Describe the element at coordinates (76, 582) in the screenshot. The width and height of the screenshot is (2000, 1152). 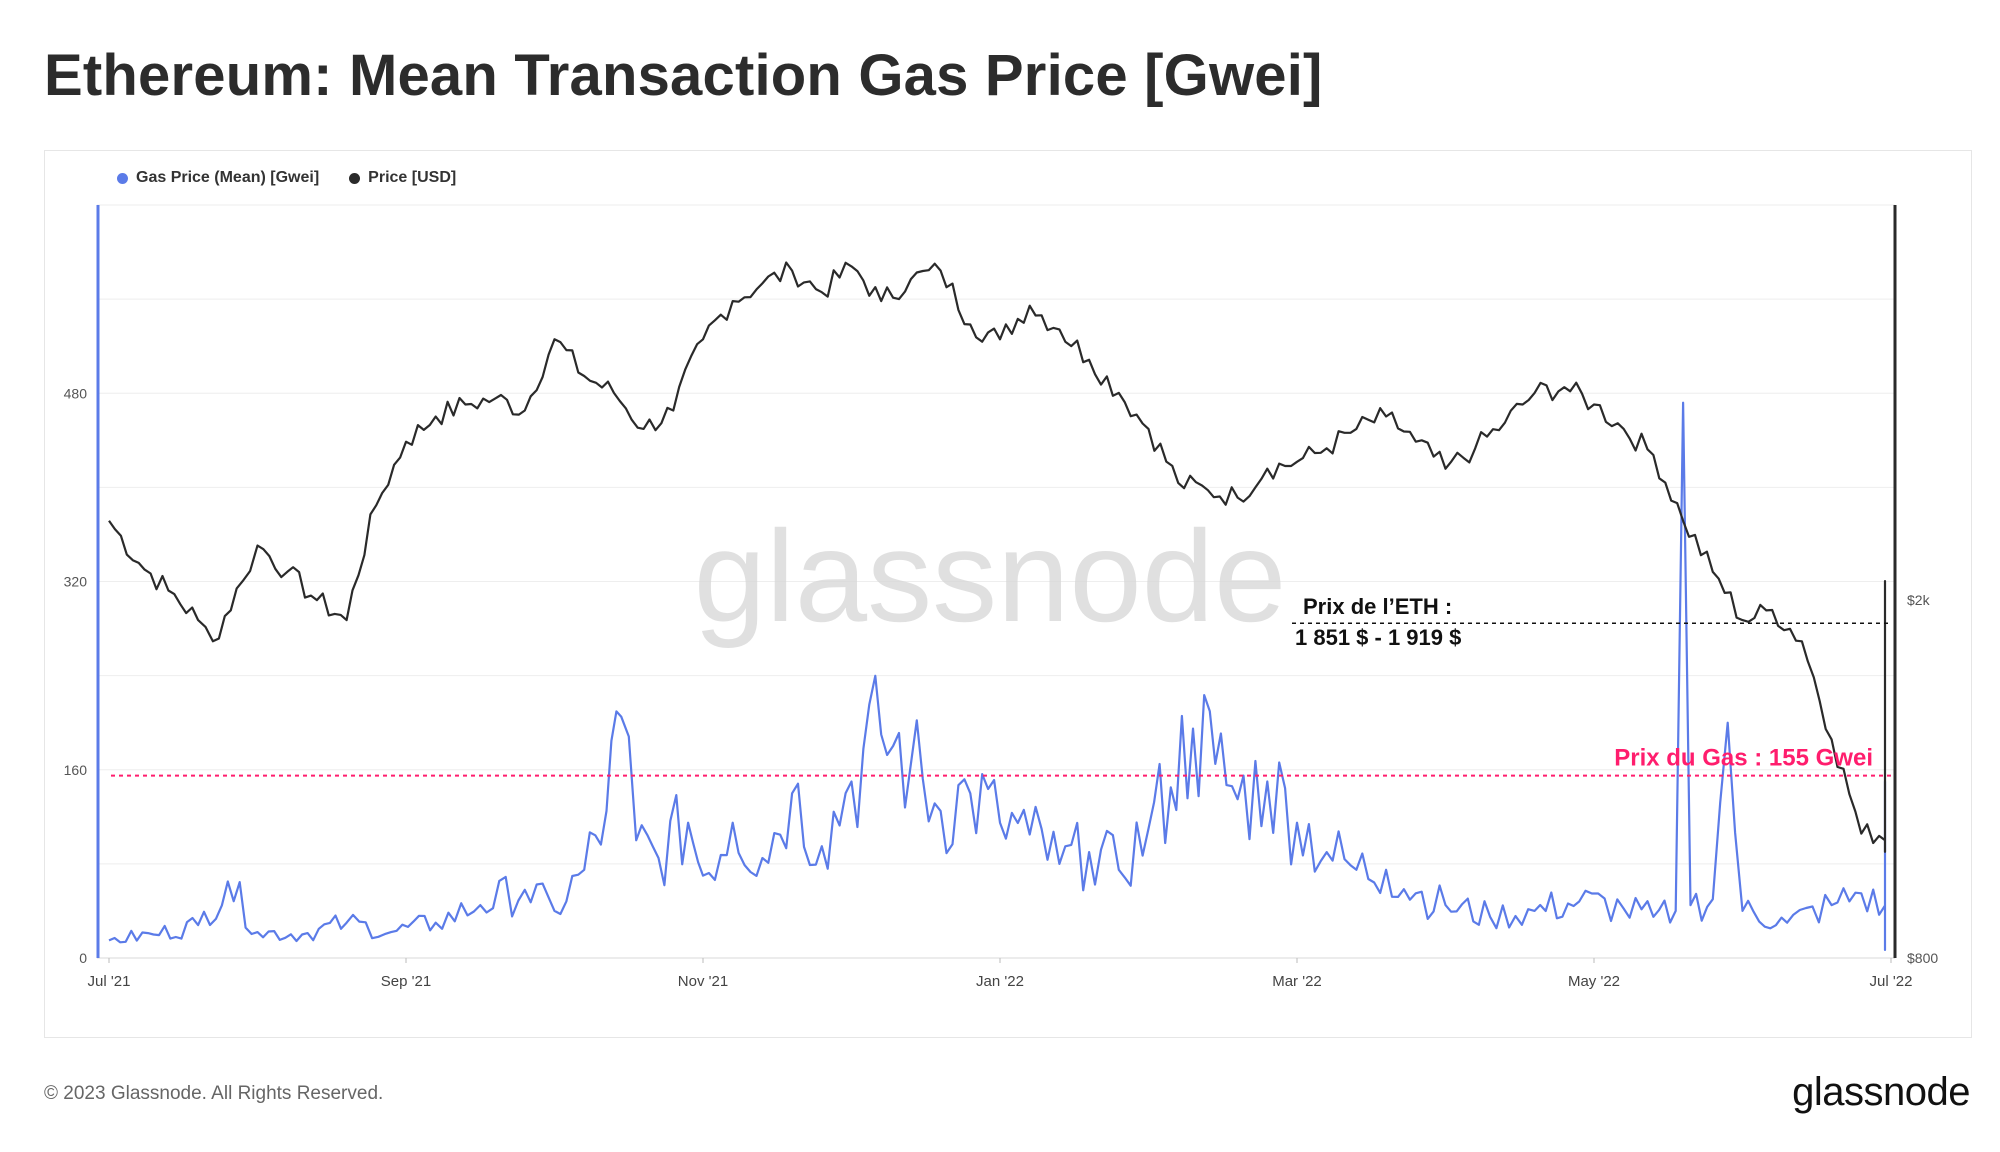
I see `y-tick-label: 320` at that location.